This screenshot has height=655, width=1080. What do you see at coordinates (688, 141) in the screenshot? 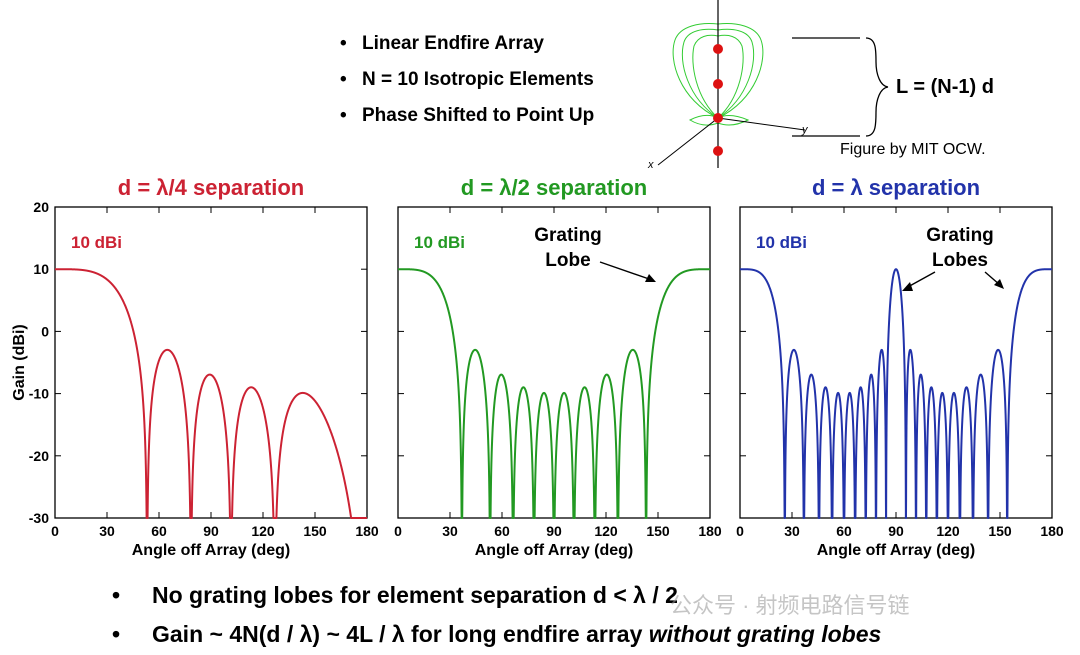
I see `x-axis-line` at bounding box center [688, 141].